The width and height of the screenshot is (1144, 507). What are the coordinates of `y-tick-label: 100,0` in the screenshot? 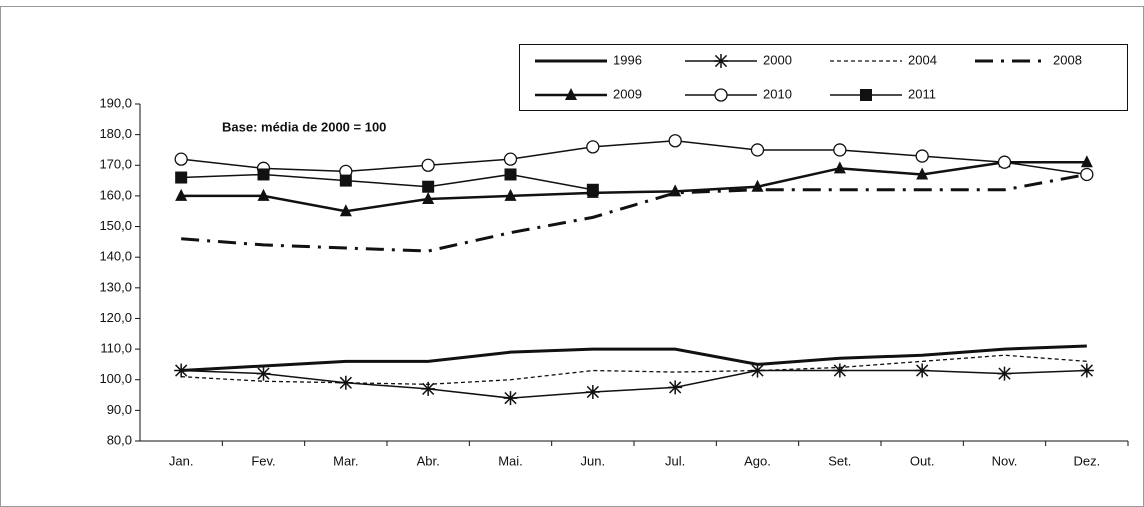 It's located at (115, 378).